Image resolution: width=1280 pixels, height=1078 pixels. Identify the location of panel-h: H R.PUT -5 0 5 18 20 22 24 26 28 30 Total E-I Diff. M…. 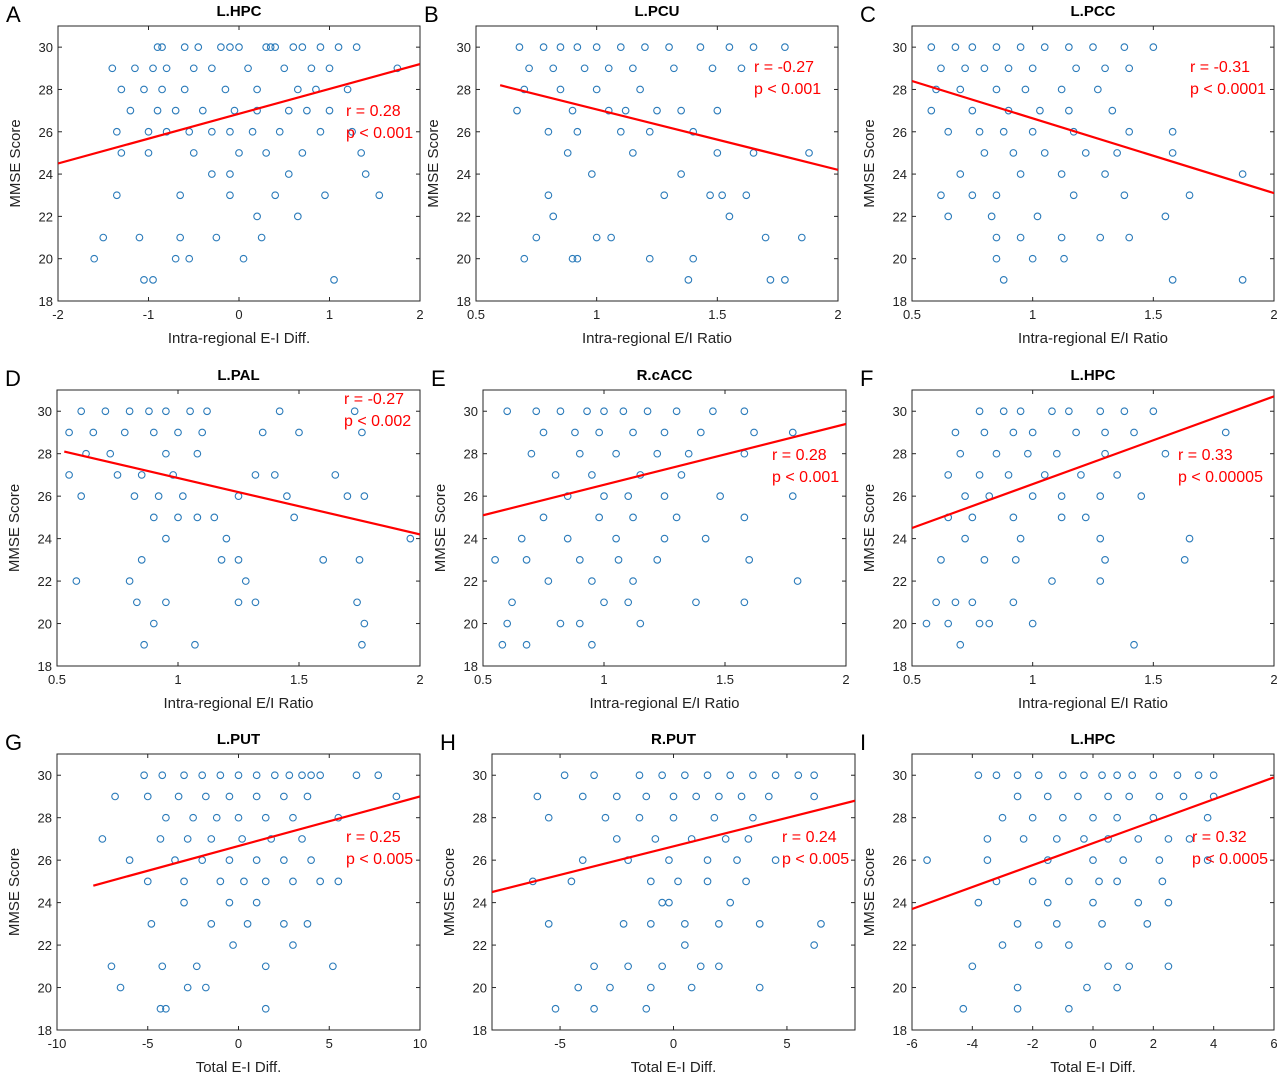
(648, 903).